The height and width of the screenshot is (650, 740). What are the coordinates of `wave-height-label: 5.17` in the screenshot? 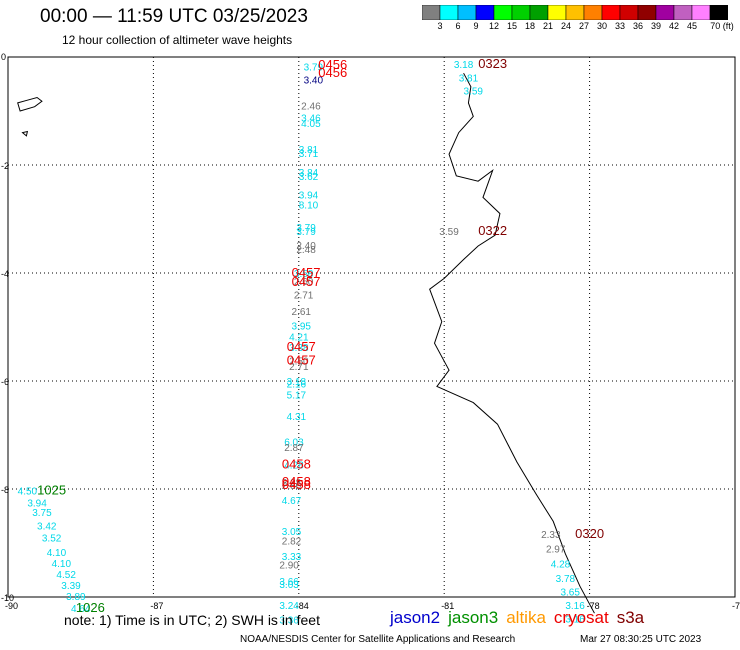 It's located at (297, 396).